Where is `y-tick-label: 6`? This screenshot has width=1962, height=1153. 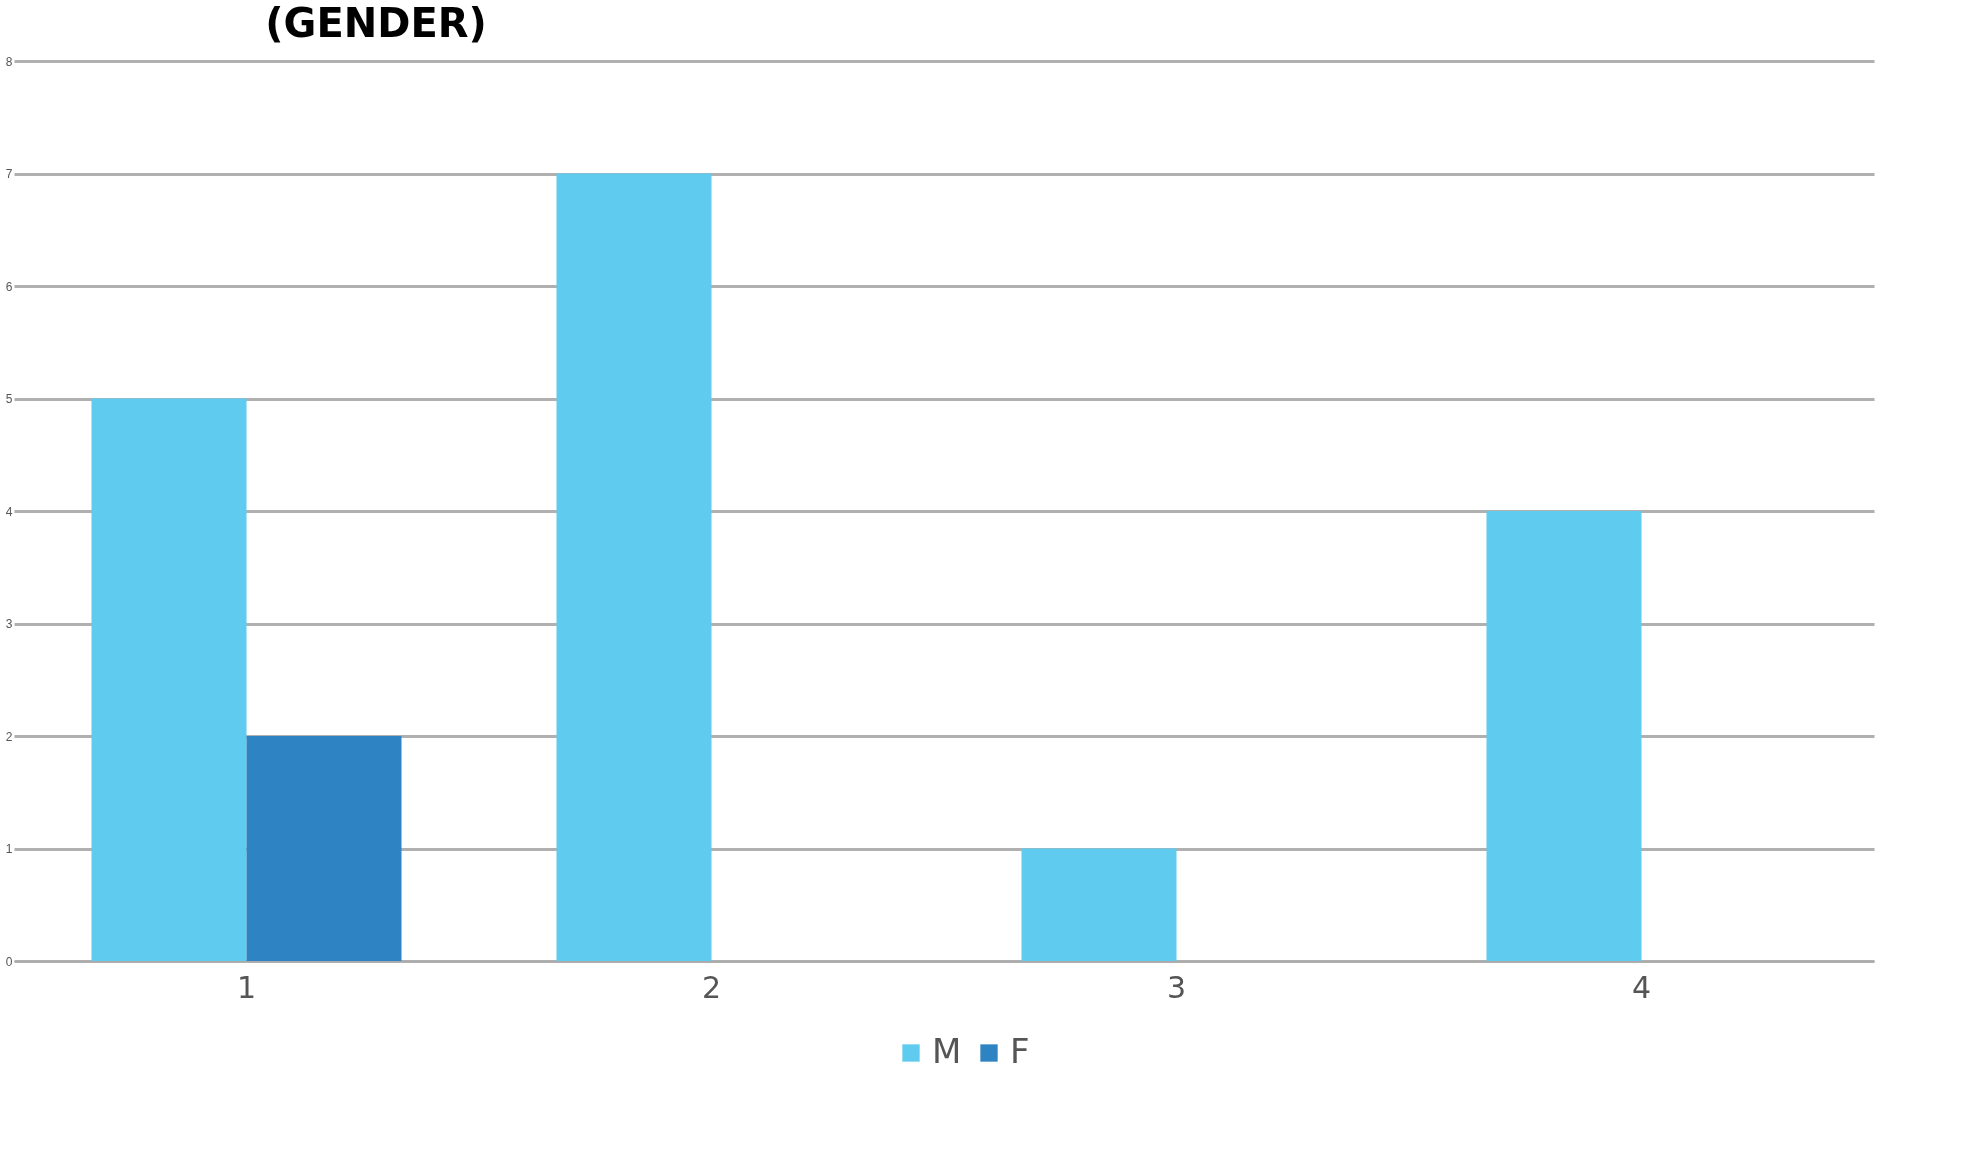
y-tick-label: 6 is located at coordinates (9, 286).